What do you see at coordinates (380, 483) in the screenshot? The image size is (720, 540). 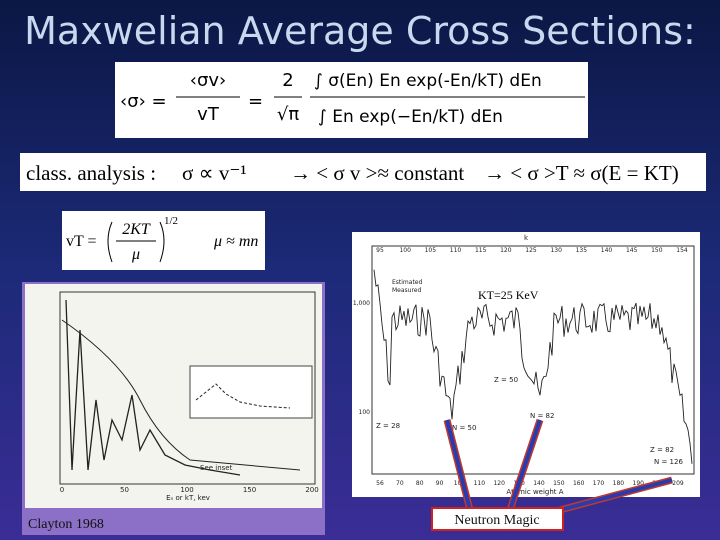 I see `x-tick-label: 56` at bounding box center [380, 483].